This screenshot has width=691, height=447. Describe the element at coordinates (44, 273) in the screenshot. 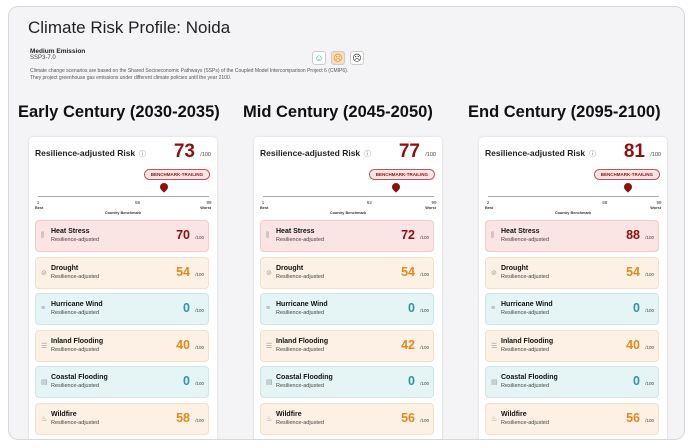

I see `leaf-icon: ⊘` at that location.